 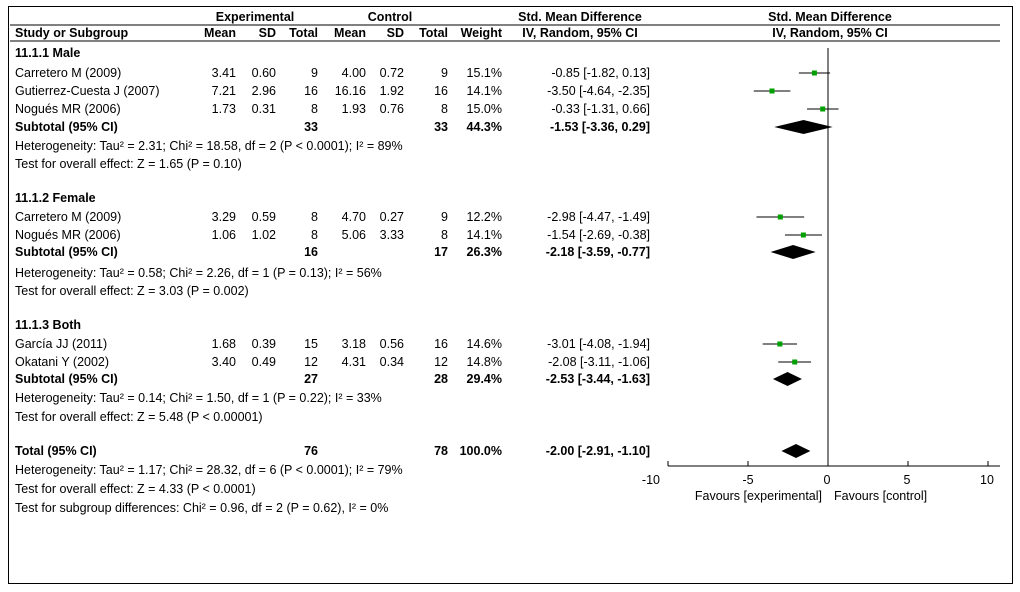 What do you see at coordinates (598, 91) in the screenshot?
I see `ci: -3.50 [-4.64, -2.35]` at bounding box center [598, 91].